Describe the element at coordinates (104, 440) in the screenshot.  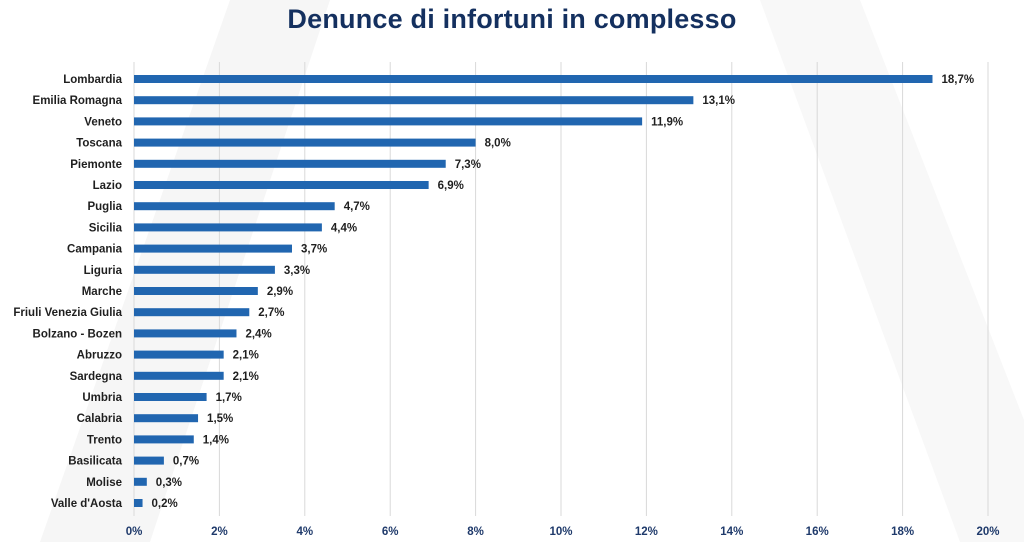
I see `category-label: Trento` at that location.